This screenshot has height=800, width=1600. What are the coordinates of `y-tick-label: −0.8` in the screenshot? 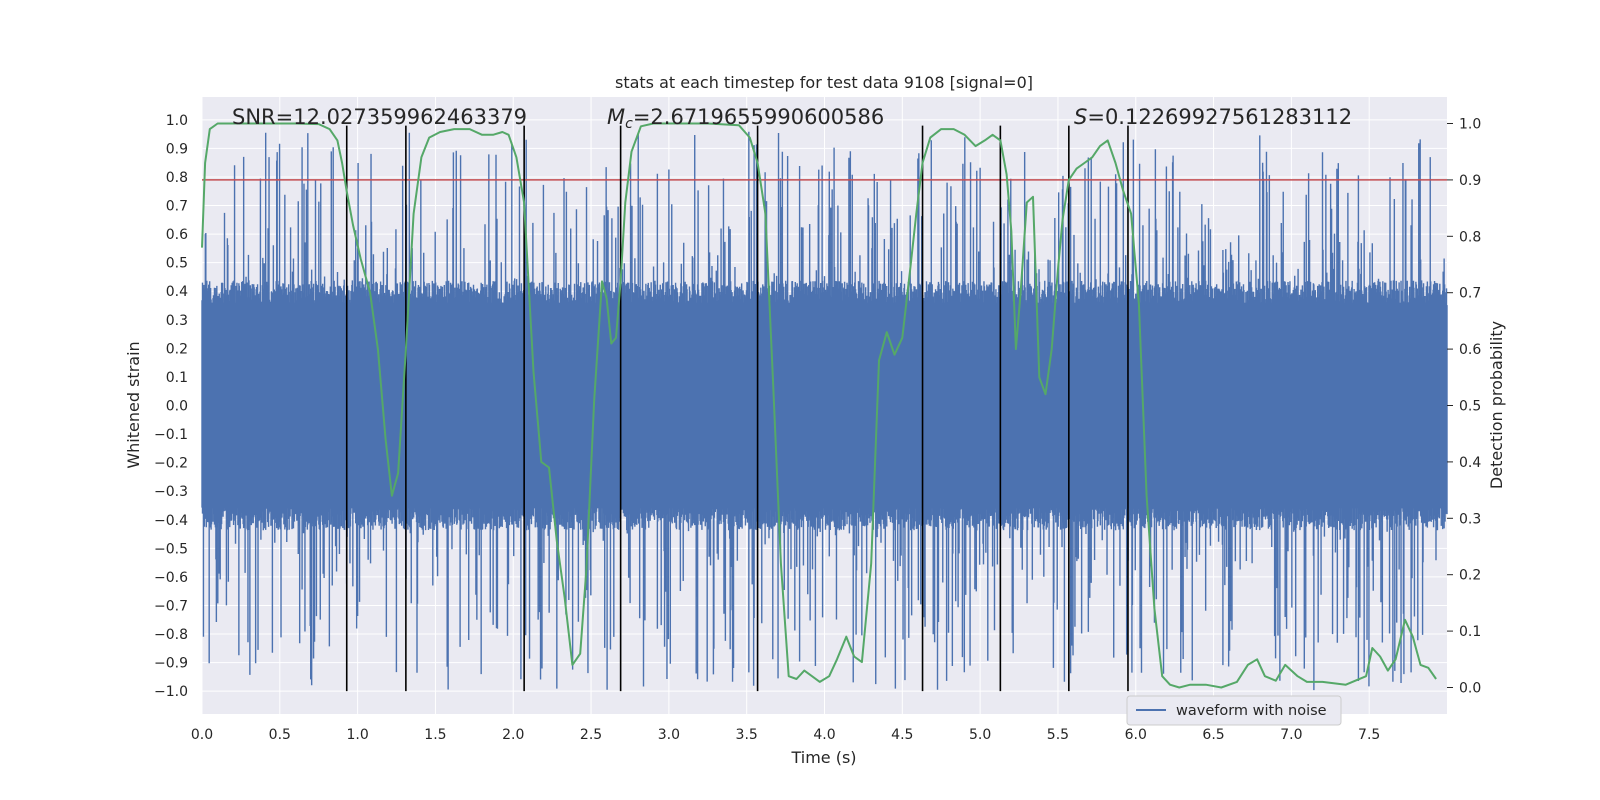 It's located at (171, 635).